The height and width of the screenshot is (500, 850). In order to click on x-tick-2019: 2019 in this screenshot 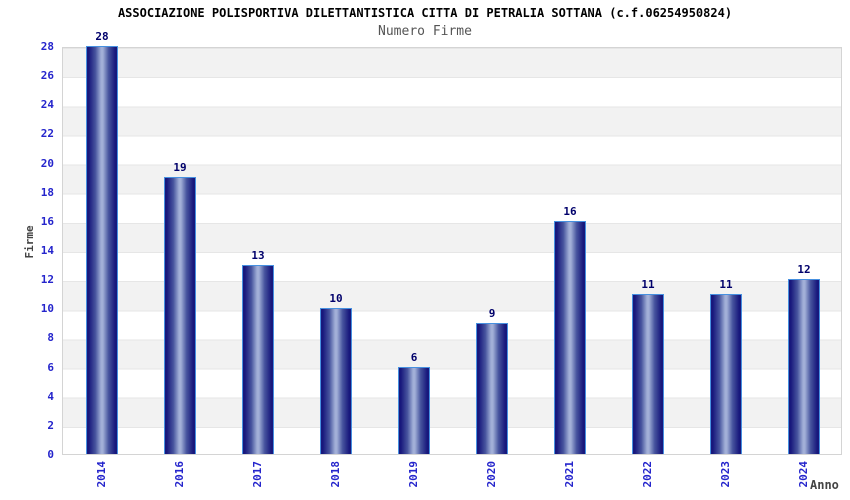, I will do `click(413, 480)`.